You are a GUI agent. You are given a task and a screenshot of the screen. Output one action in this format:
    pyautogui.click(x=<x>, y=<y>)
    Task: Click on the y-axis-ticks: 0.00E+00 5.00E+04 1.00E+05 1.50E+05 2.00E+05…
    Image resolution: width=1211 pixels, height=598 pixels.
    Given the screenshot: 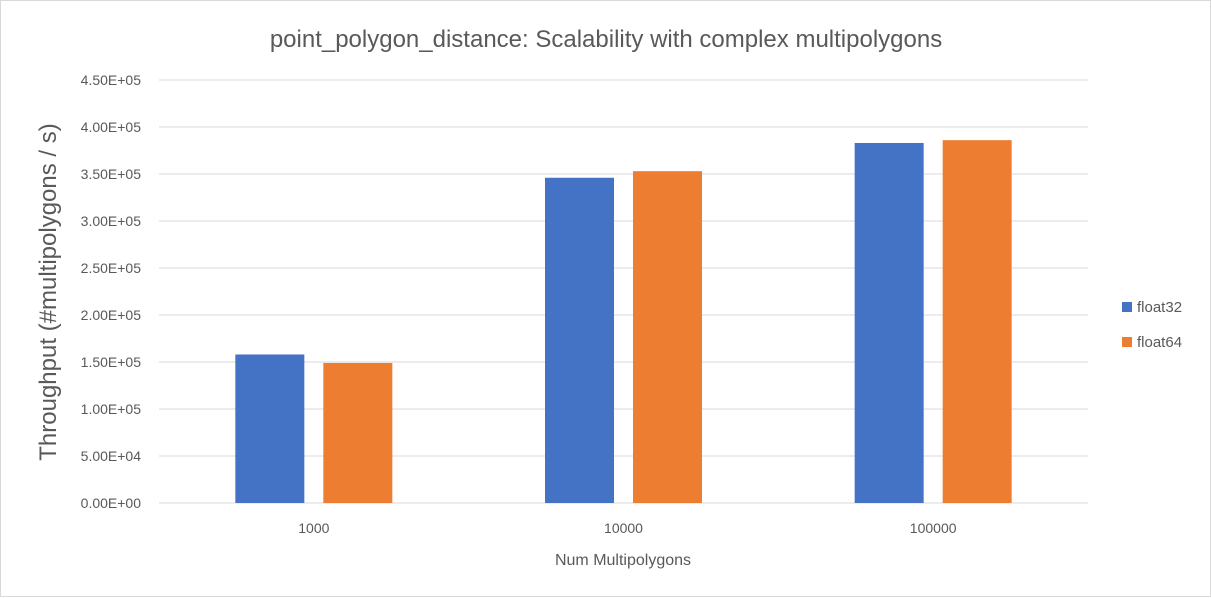 What is the action you would take?
    pyautogui.click(x=111, y=291)
    